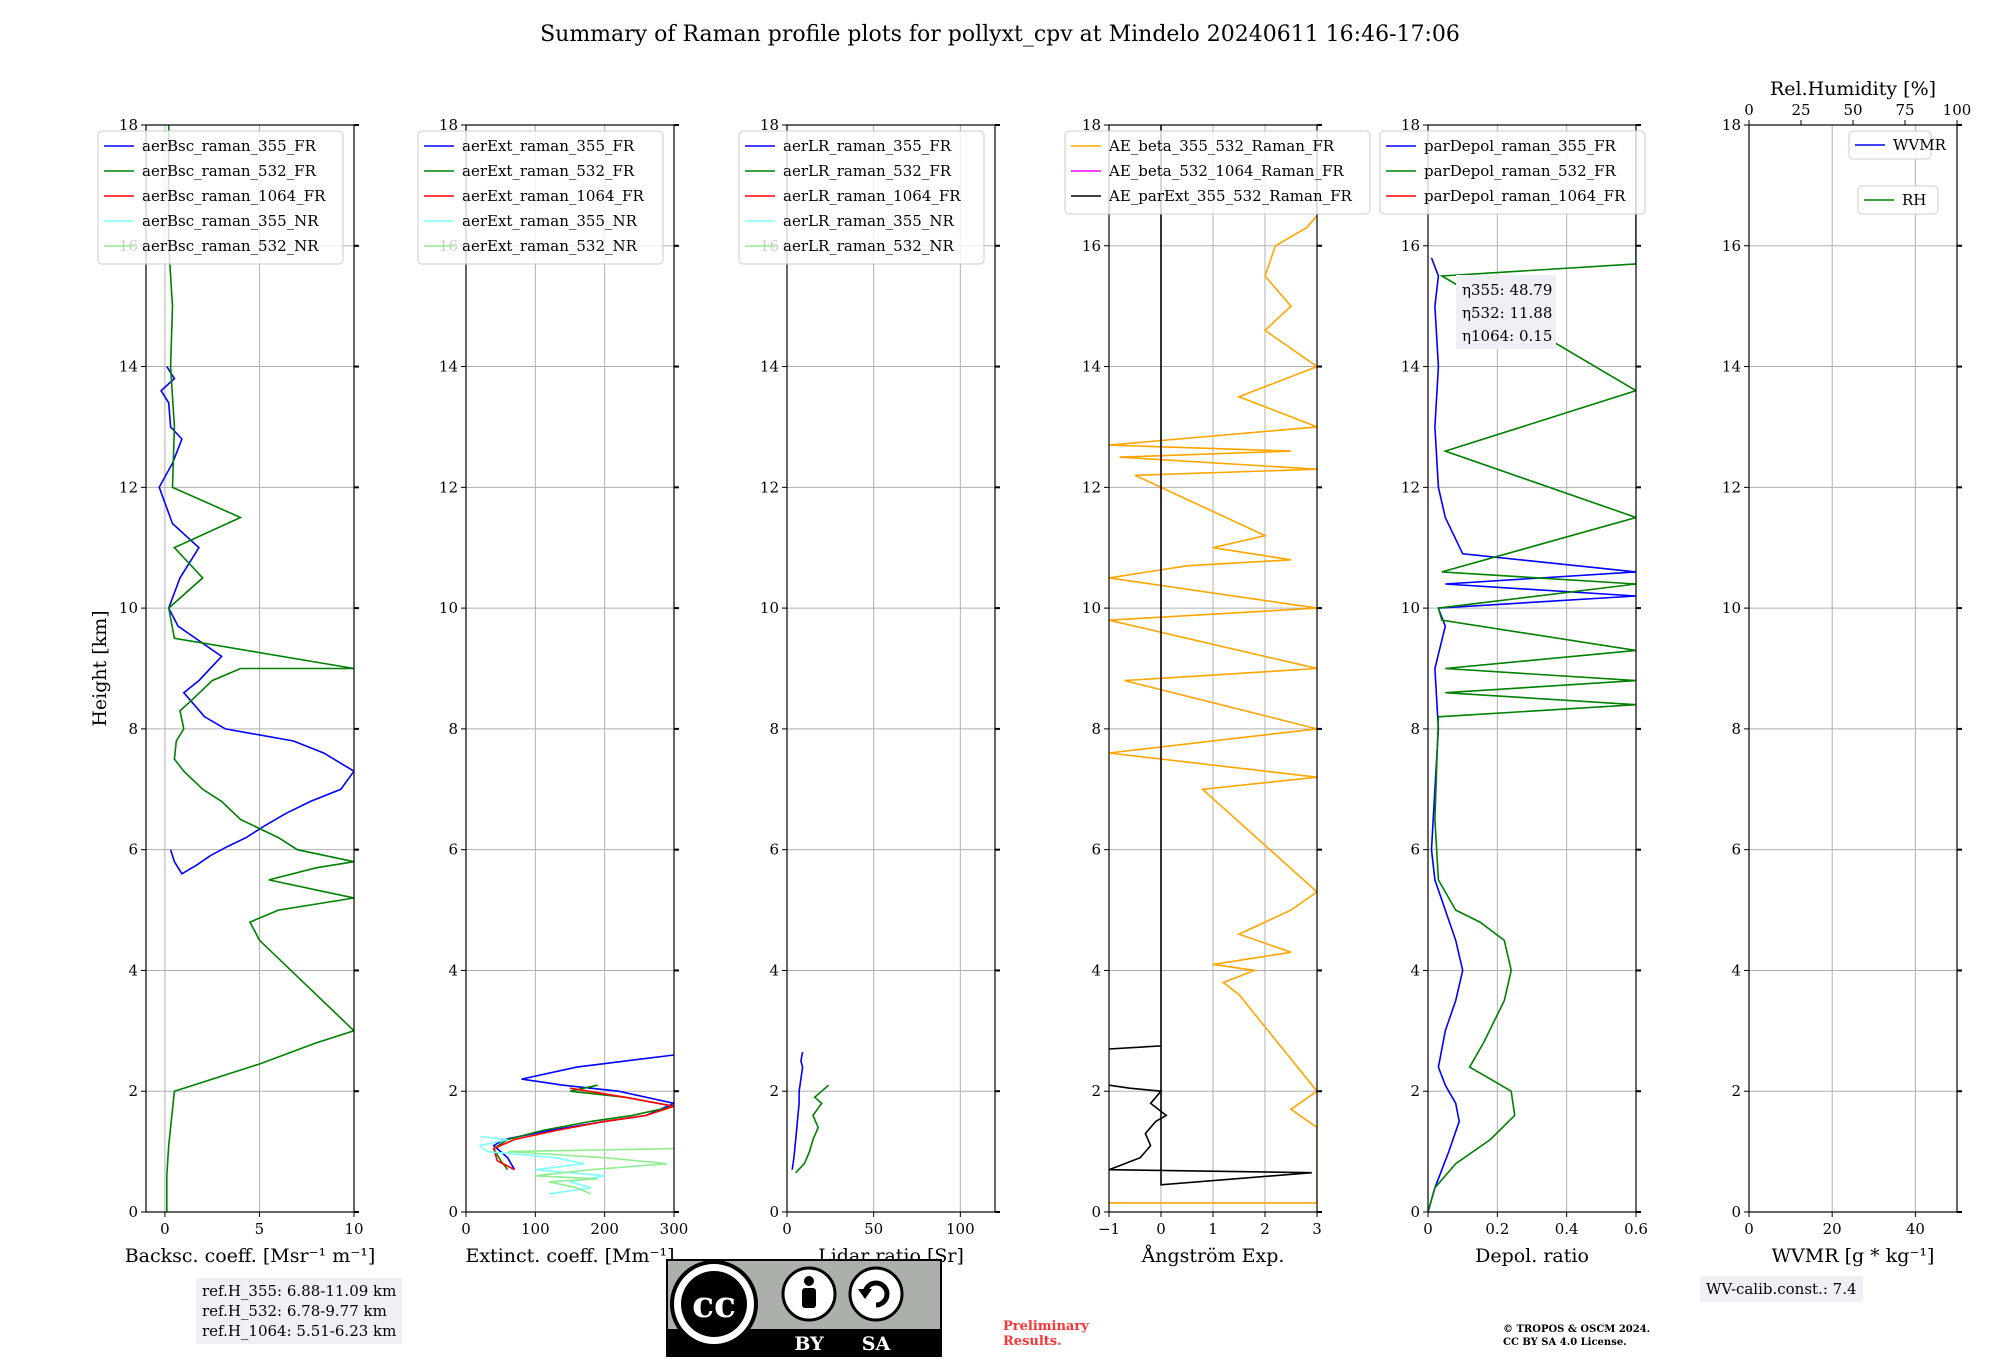  What do you see at coordinates (1497, 1229) in the screenshot?
I see `x-tick-label: 0.2` at bounding box center [1497, 1229].